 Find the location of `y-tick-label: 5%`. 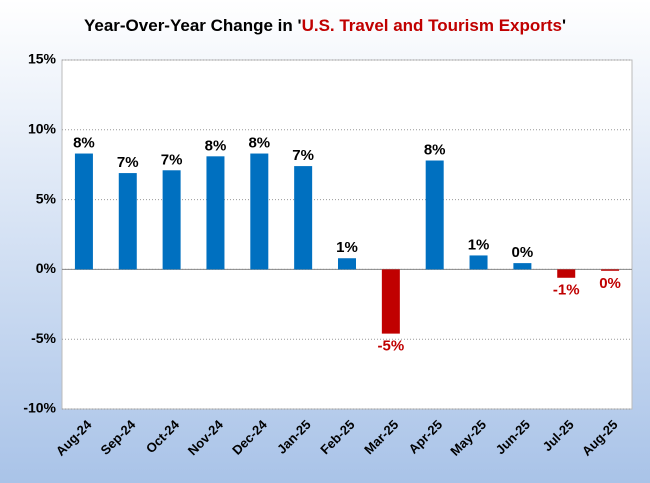

y-tick-label: 5% is located at coordinates (46, 198).